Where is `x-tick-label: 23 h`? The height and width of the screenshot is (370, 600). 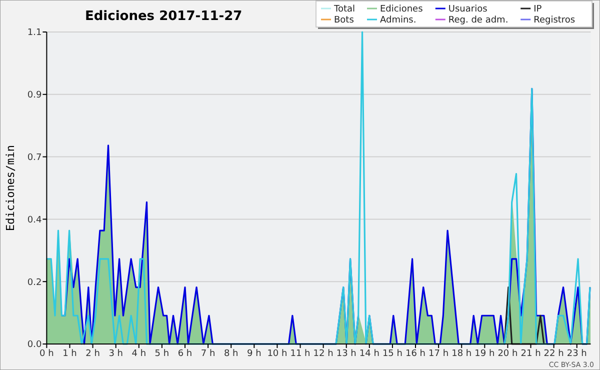
x-tick-label: 23 h is located at coordinates (576, 354).